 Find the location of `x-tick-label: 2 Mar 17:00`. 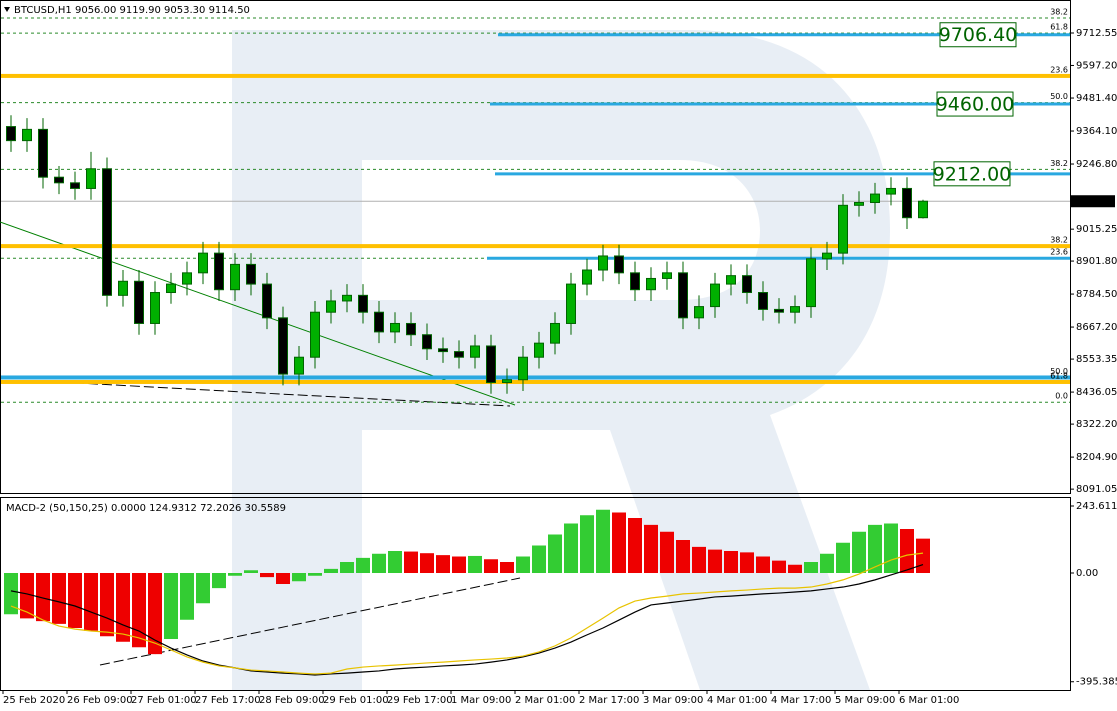

x-tick-label: 2 Mar 17:00 is located at coordinates (609, 700).